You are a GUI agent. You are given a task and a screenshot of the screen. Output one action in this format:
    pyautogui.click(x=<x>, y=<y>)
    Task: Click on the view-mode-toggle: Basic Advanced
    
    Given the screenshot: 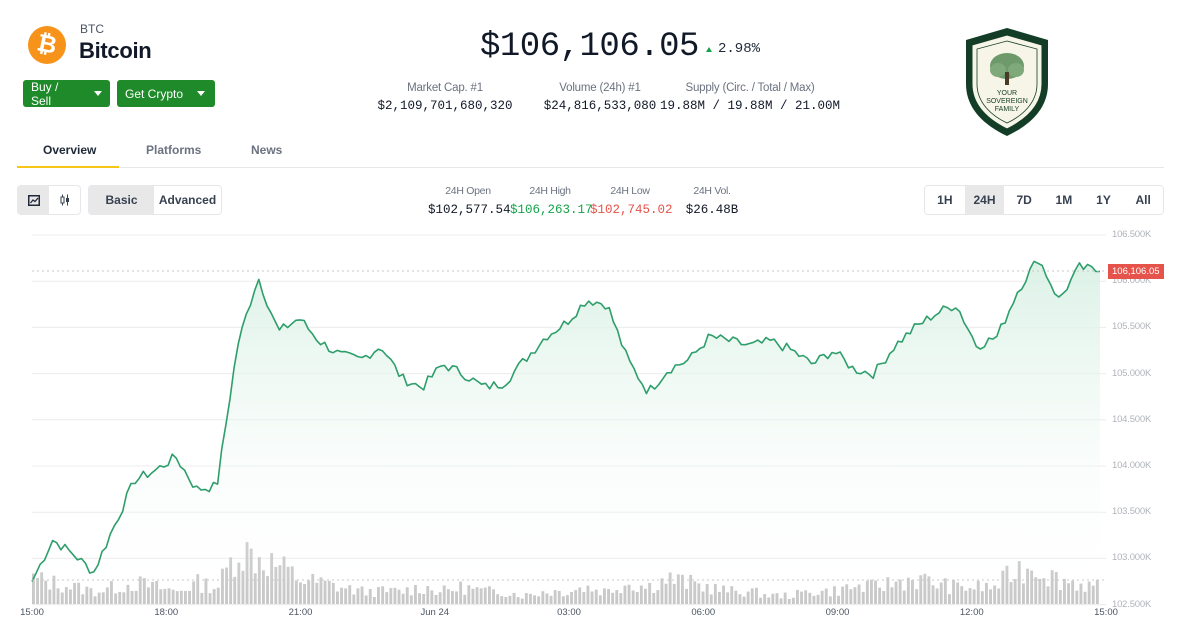 What is the action you would take?
    pyautogui.click(x=155, y=200)
    